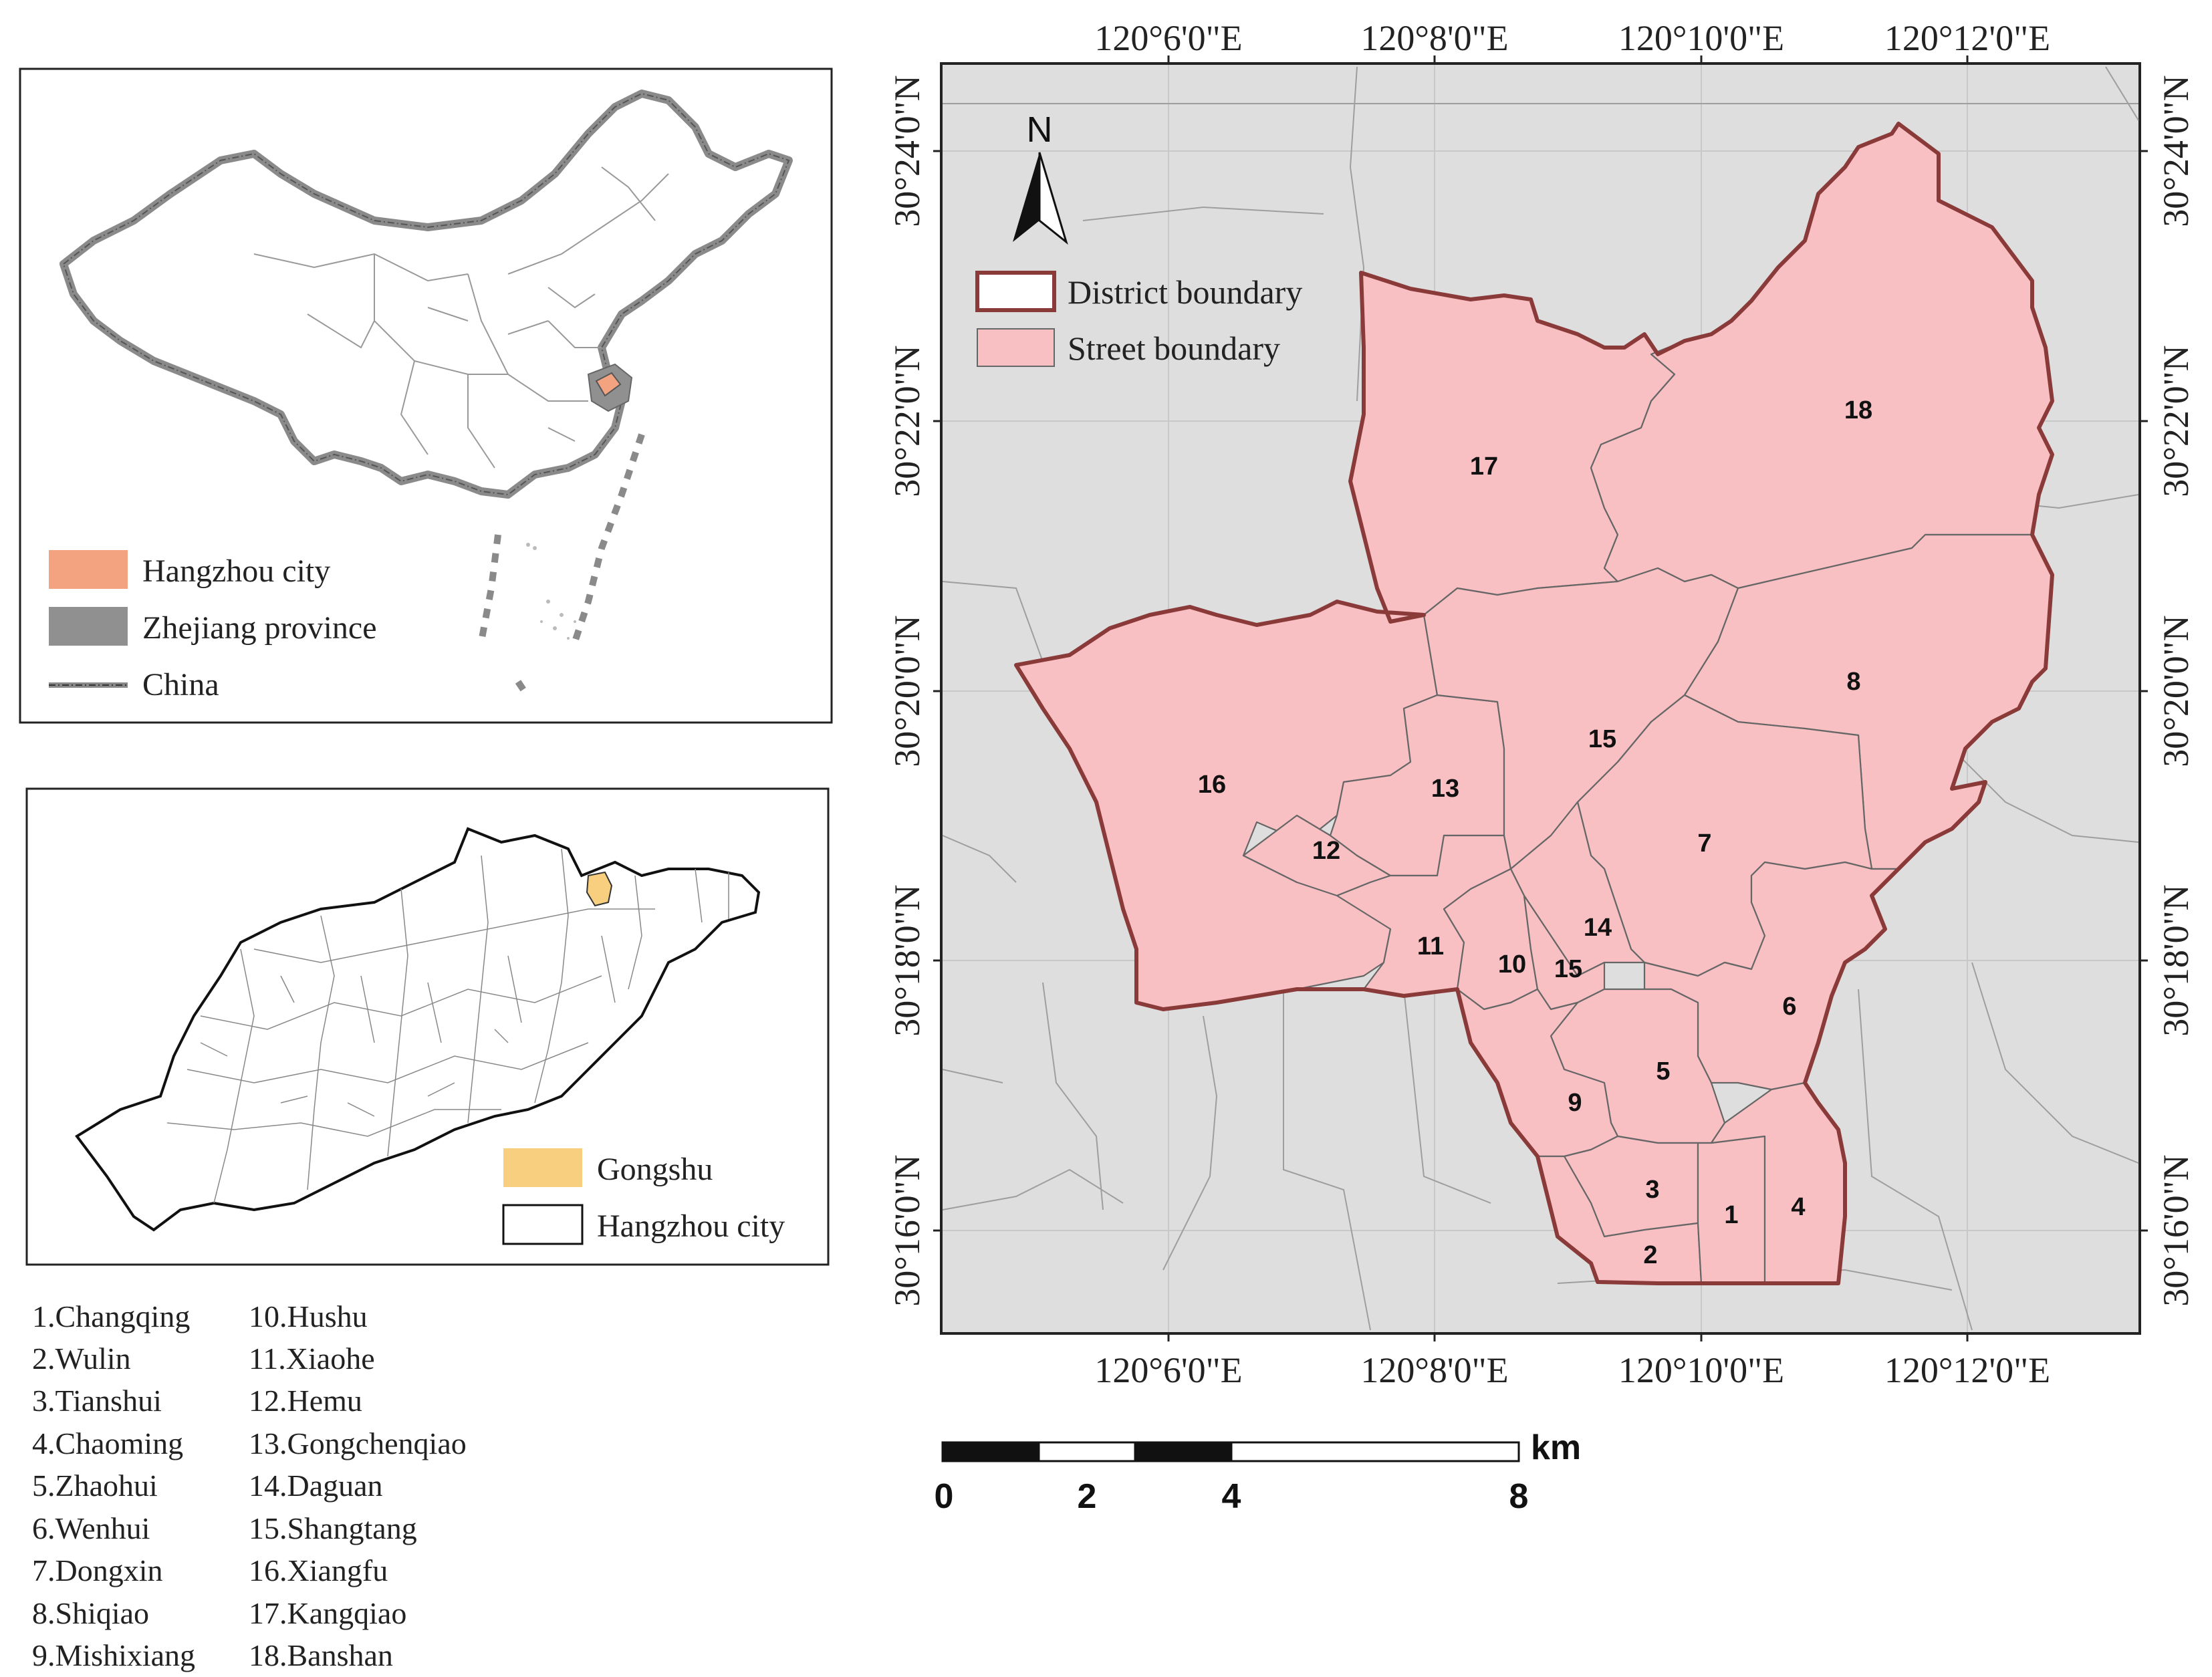 The width and height of the screenshot is (2212, 1677). Describe the element at coordinates (180, 685) in the screenshot. I see `legend-label-china: China` at that location.